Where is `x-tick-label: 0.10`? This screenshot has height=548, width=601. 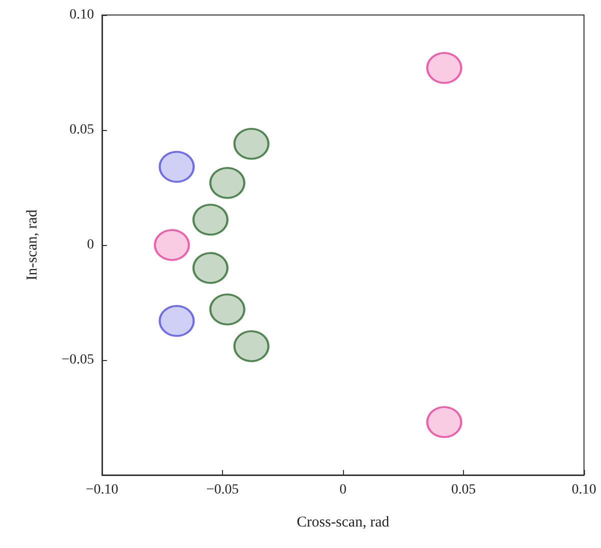
x-tick-label: 0.10 is located at coordinates (584, 490).